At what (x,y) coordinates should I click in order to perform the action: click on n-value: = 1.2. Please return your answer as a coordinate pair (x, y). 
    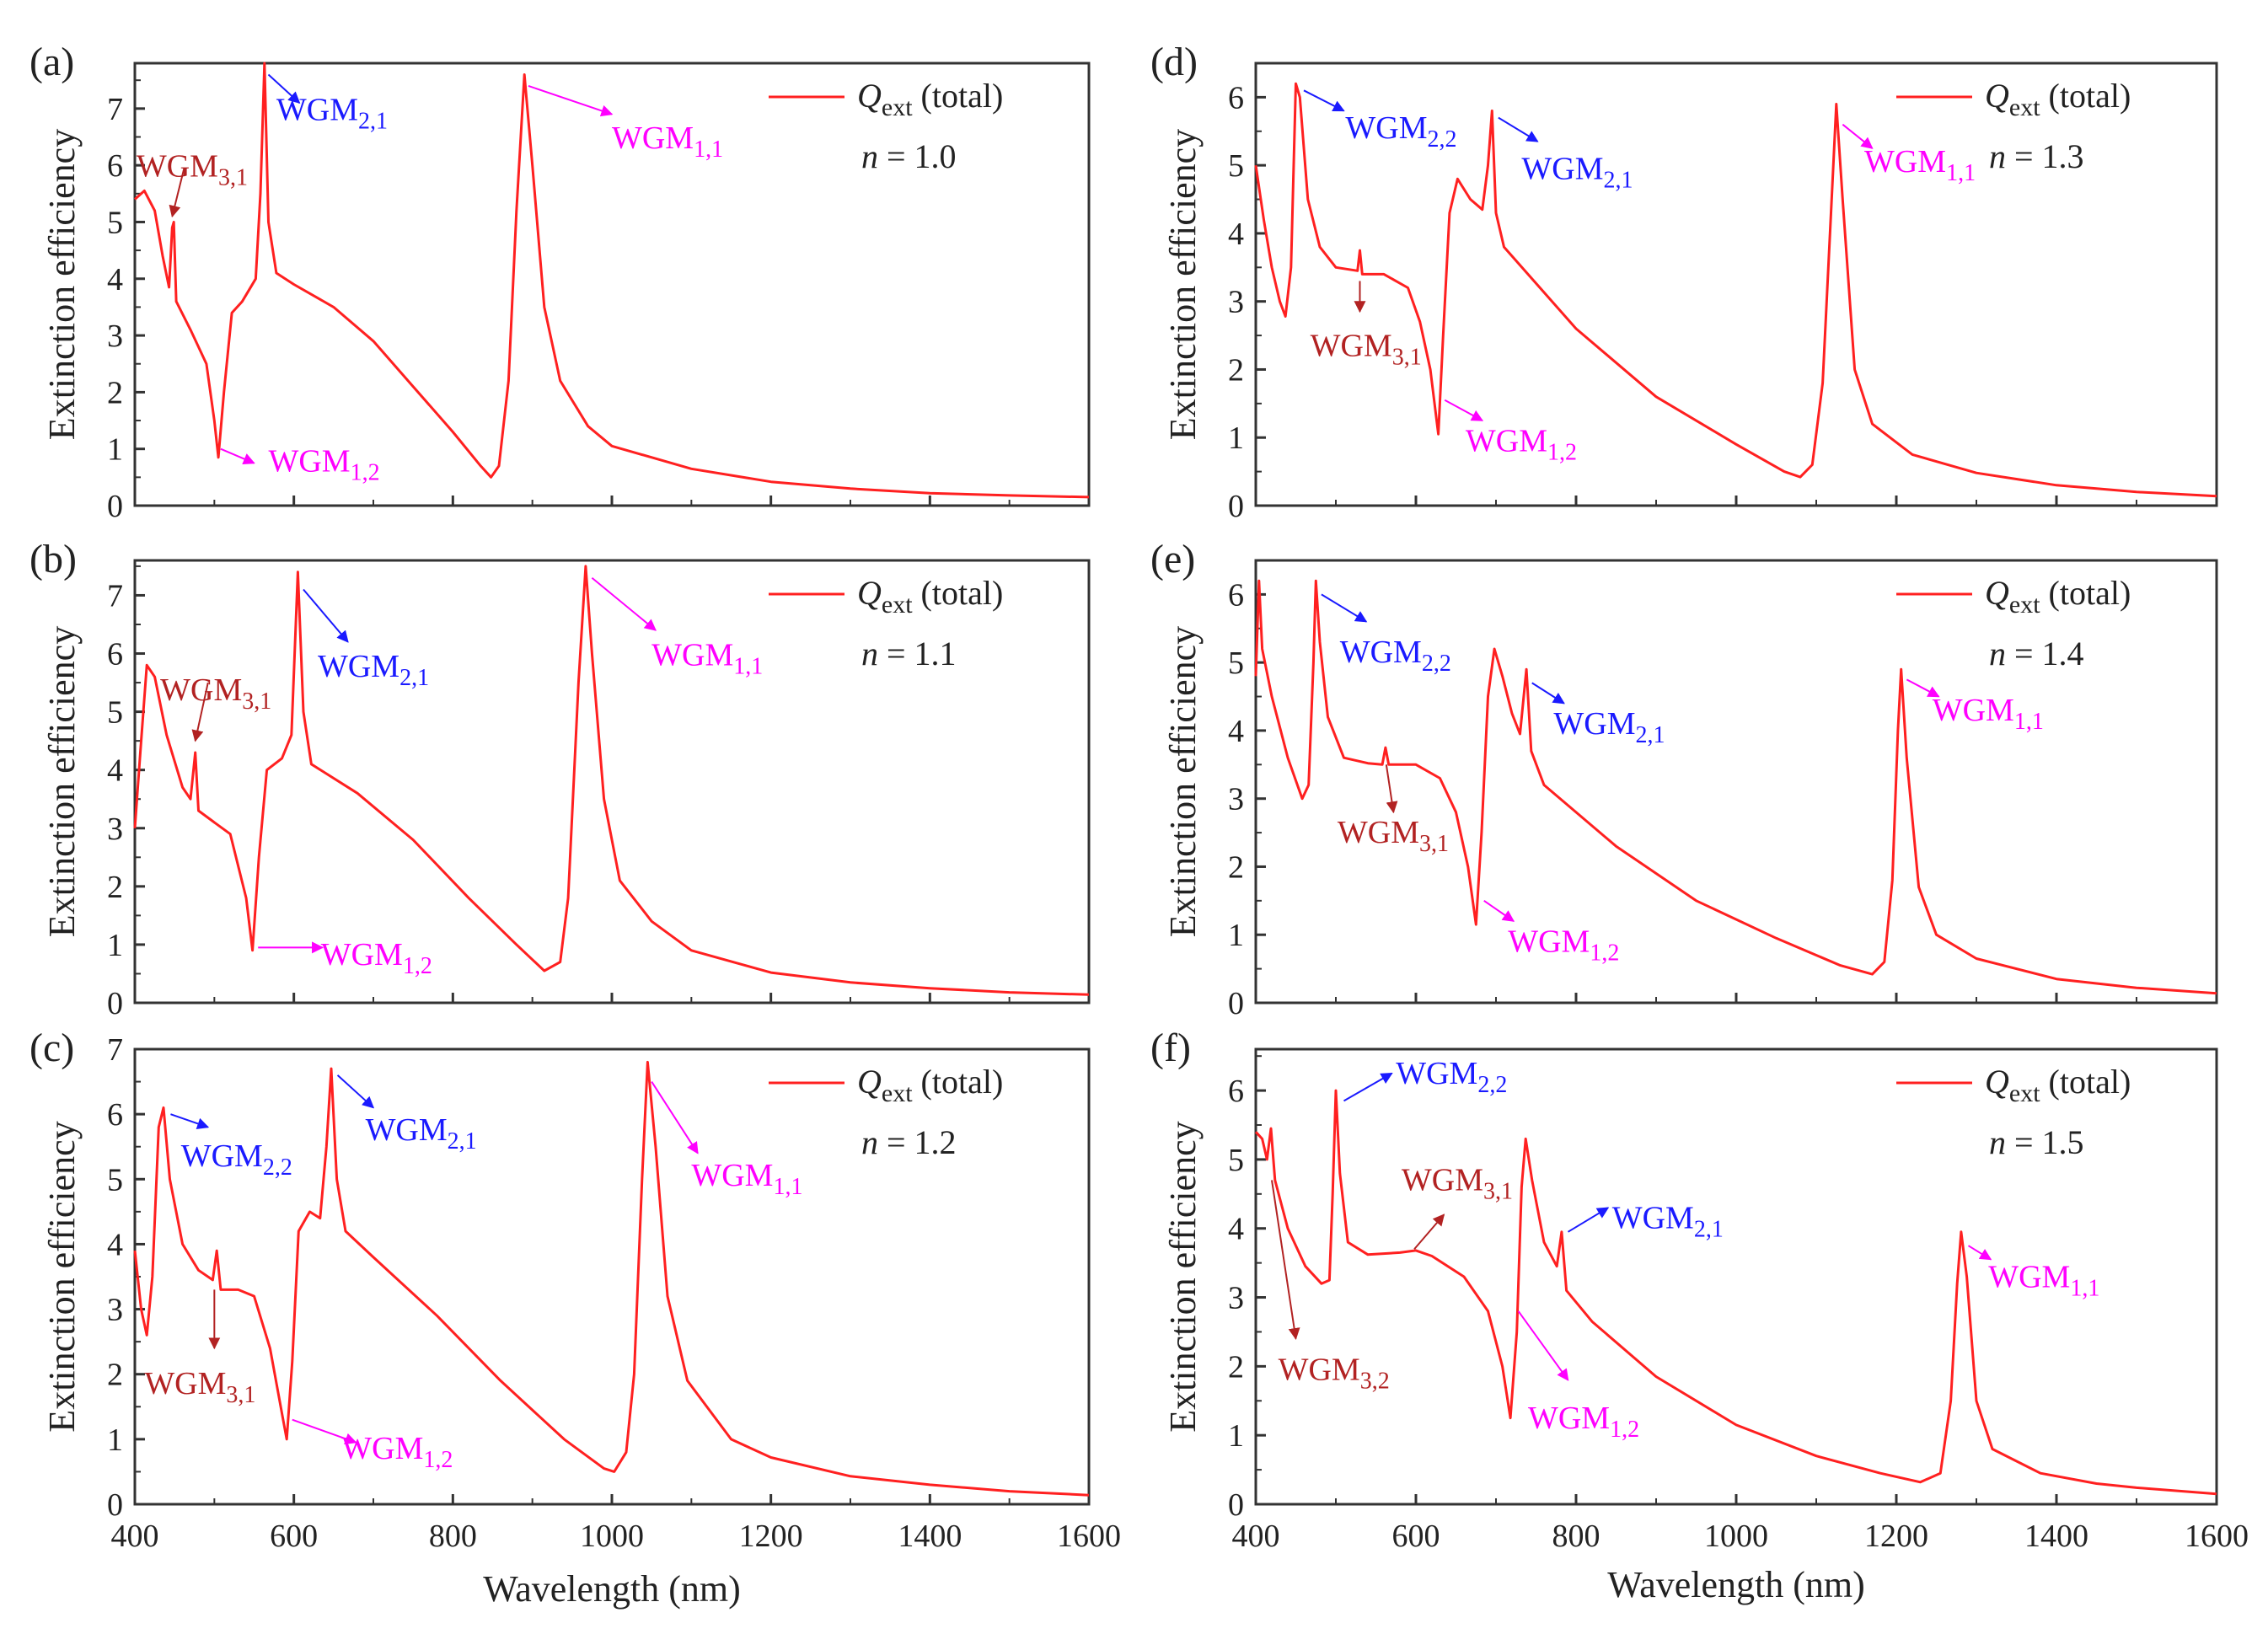
    Looking at the image, I should click on (917, 1142).